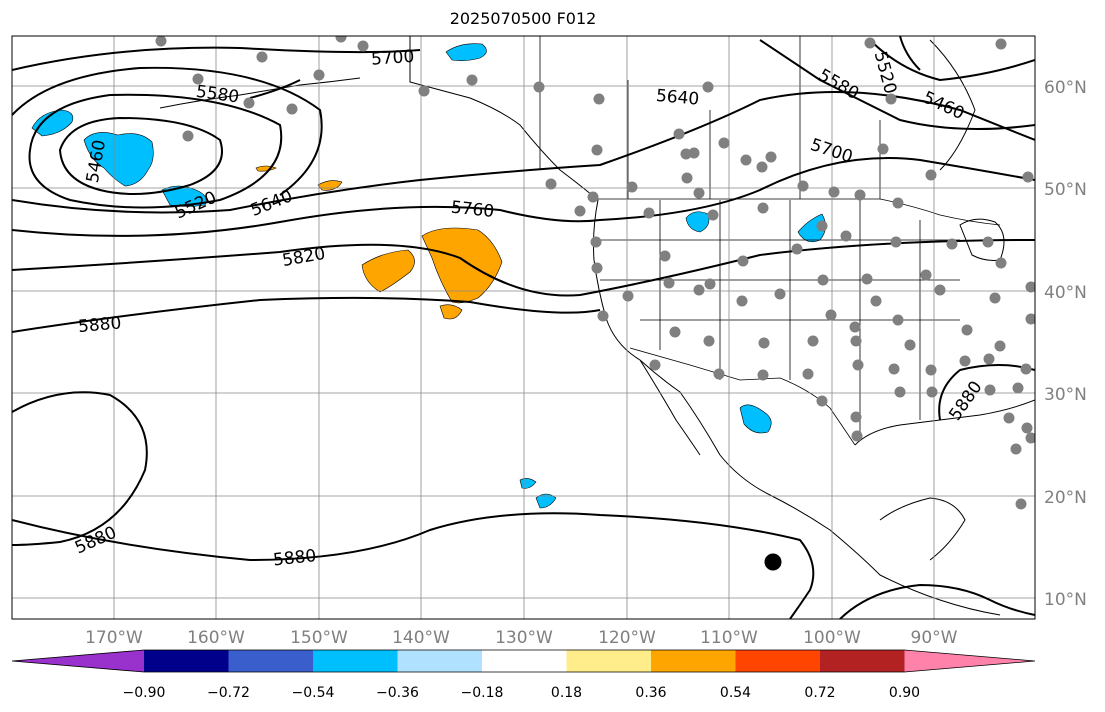  I want to click on contour-5880-east, so click(986, 392).